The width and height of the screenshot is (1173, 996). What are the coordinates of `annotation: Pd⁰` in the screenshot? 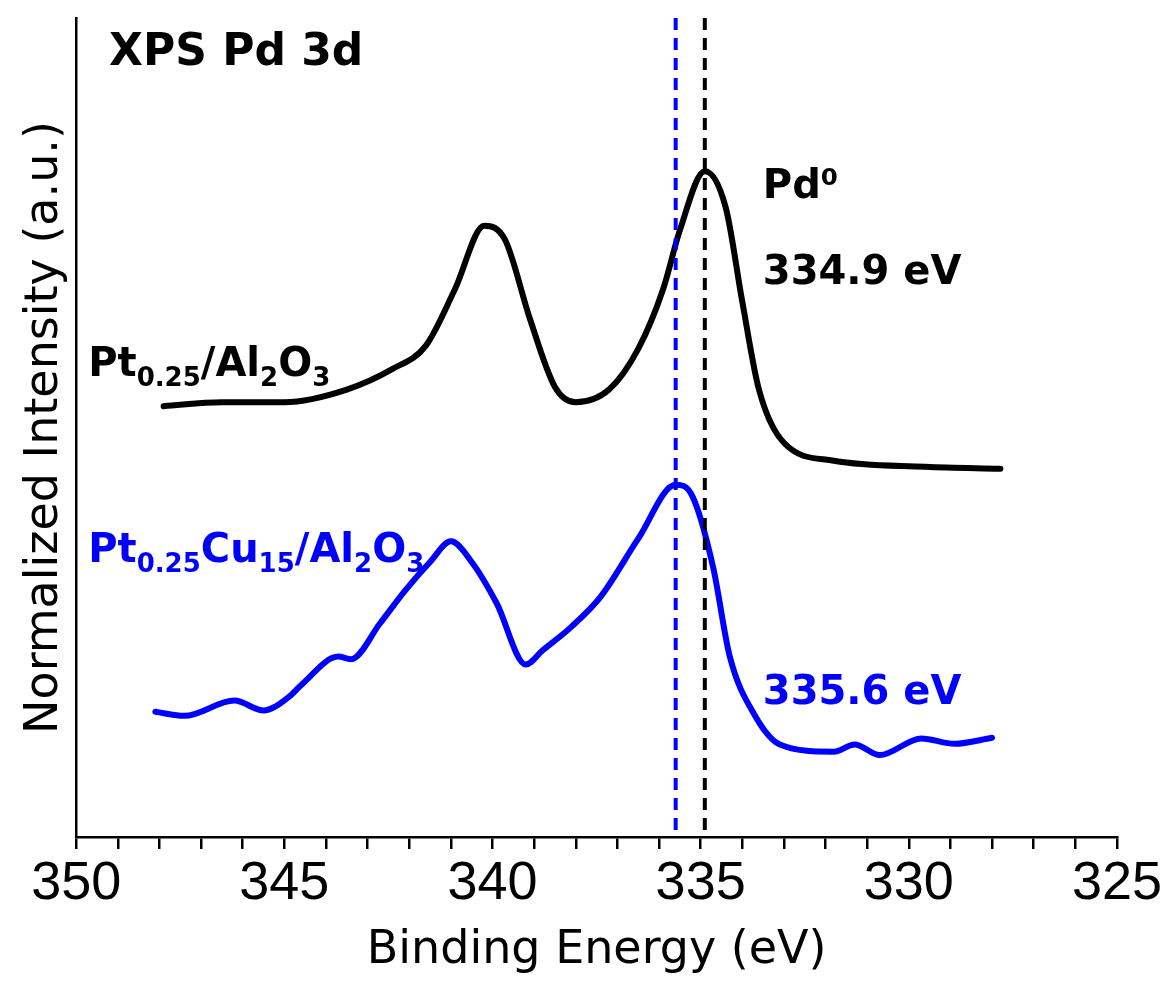 It's located at (800, 183).